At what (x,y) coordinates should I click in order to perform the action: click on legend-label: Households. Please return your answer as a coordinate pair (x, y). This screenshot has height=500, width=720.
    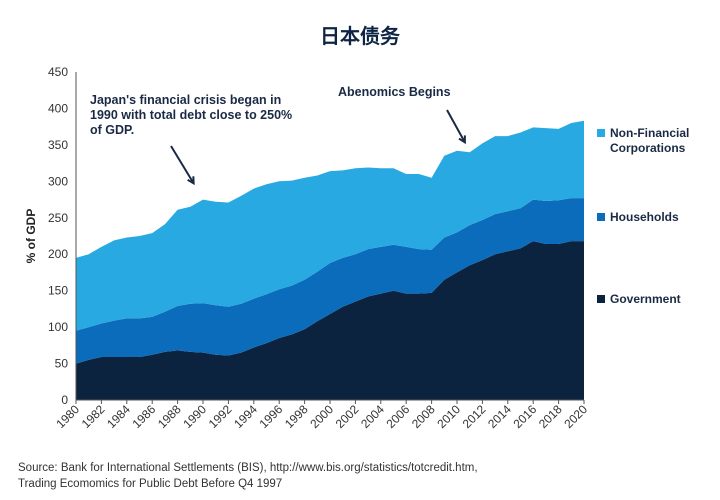
    Looking at the image, I should click on (644, 217).